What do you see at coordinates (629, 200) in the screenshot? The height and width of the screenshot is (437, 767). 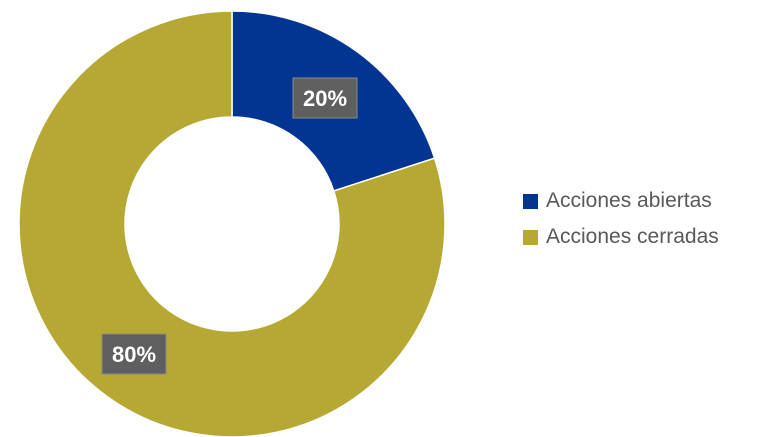 I see `legend-label-acciones-abiertas: Acciones abiertas` at bounding box center [629, 200].